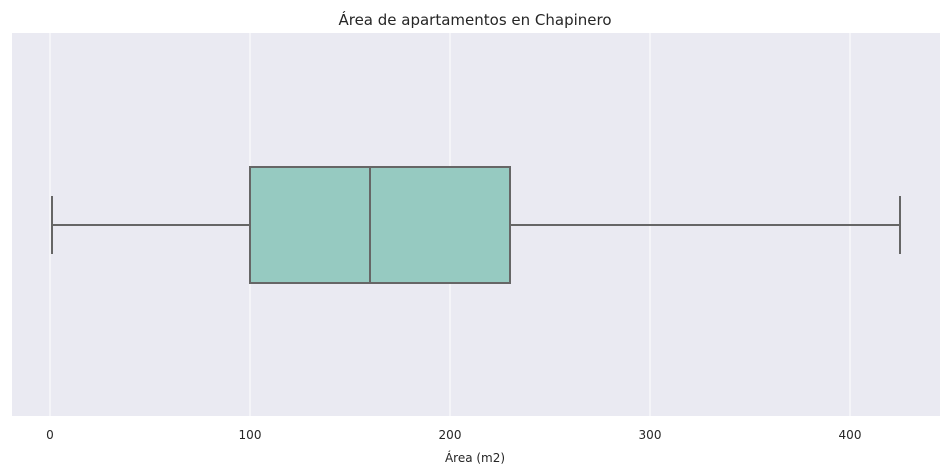 The width and height of the screenshot is (950, 474). What do you see at coordinates (474, 19) in the screenshot?
I see `chart-title: Área de apartamentos en Chapinero` at bounding box center [474, 19].